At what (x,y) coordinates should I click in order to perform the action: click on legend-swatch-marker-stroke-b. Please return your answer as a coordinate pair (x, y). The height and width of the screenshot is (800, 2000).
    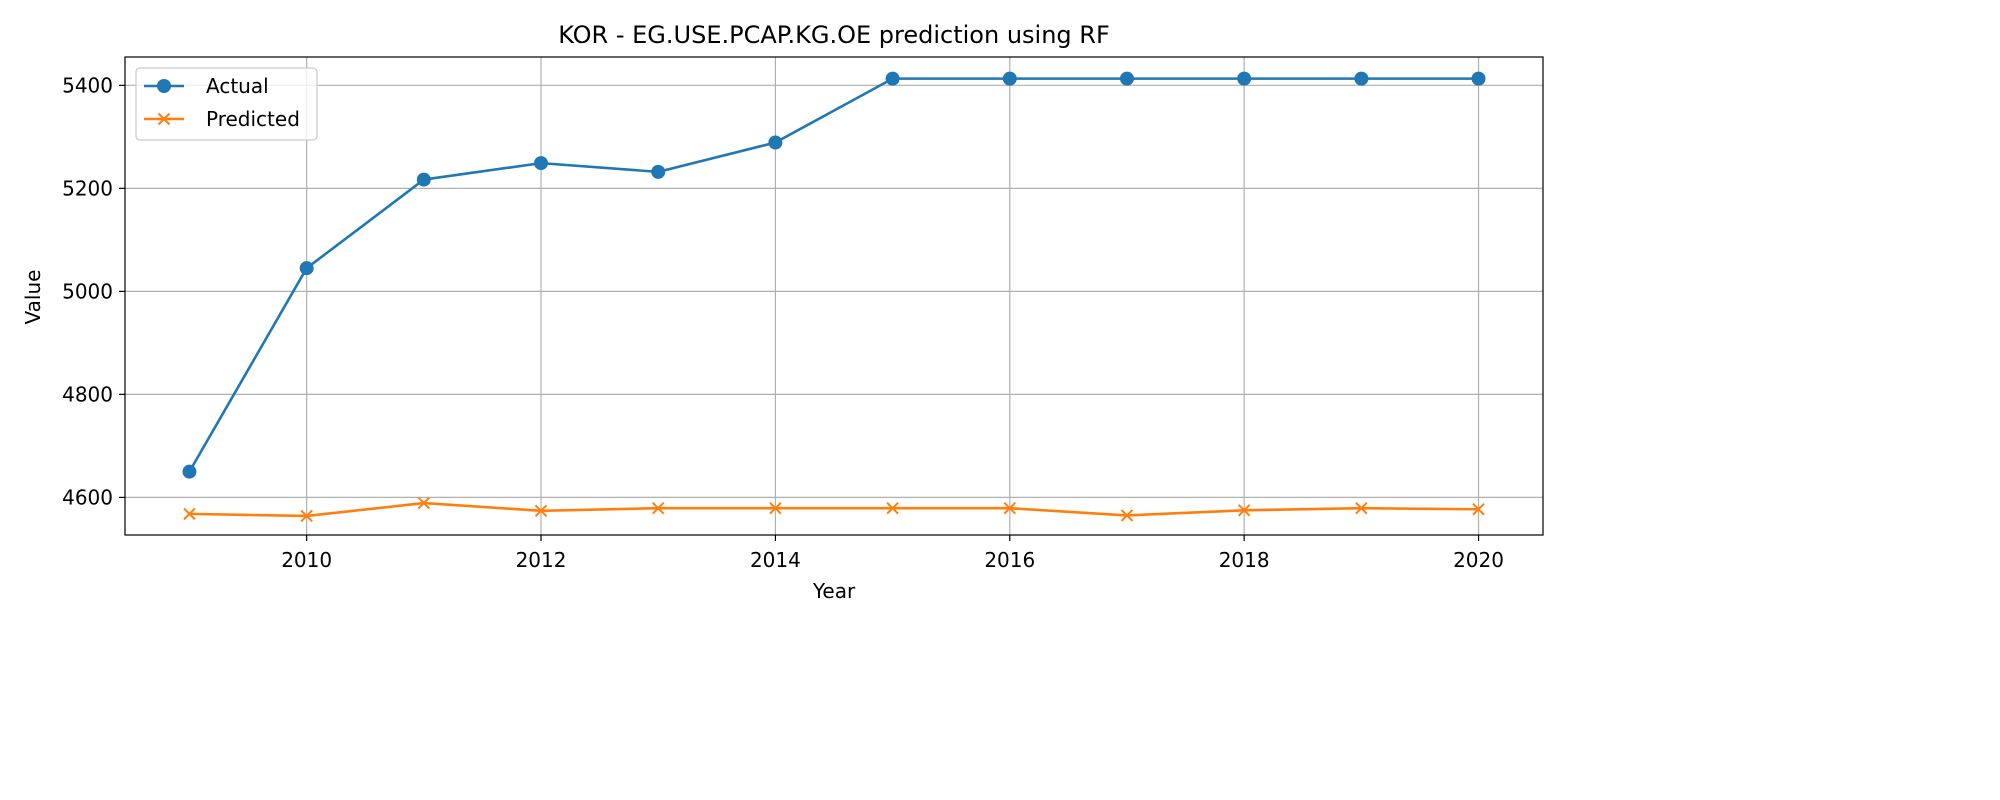
    Looking at the image, I should click on (164, 119).